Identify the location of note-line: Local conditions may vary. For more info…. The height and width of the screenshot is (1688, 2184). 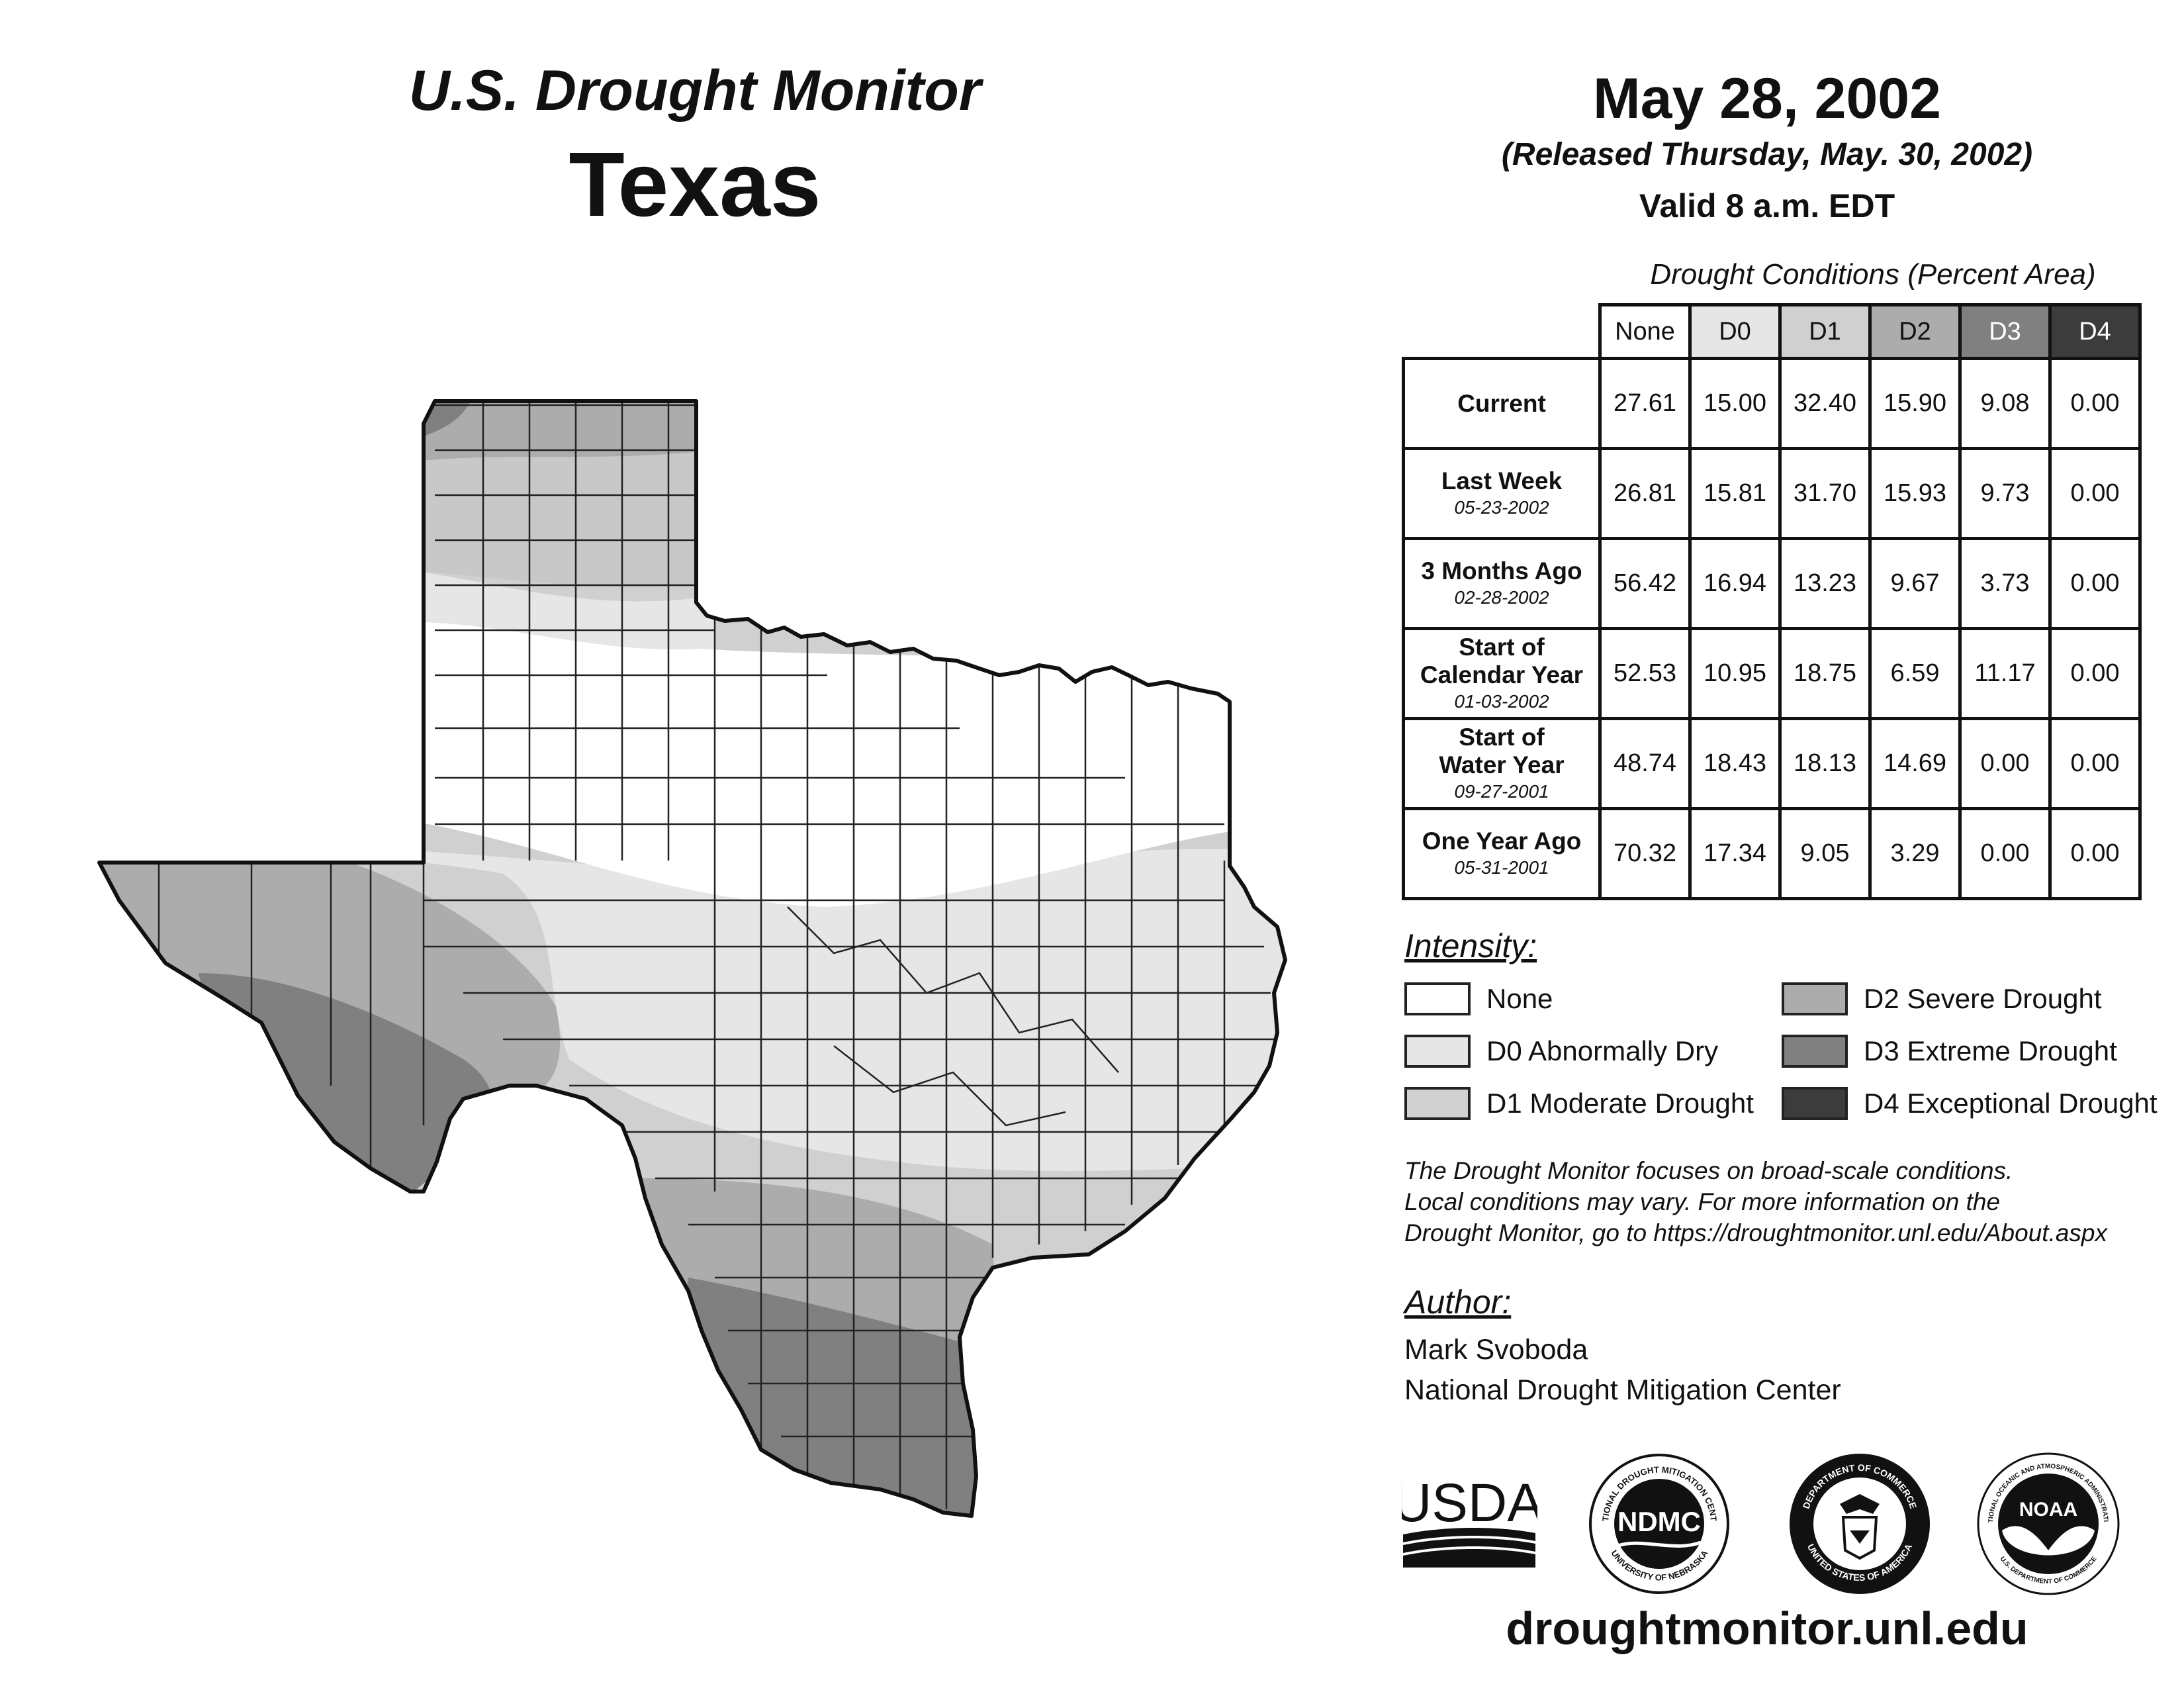
(1703, 1201).